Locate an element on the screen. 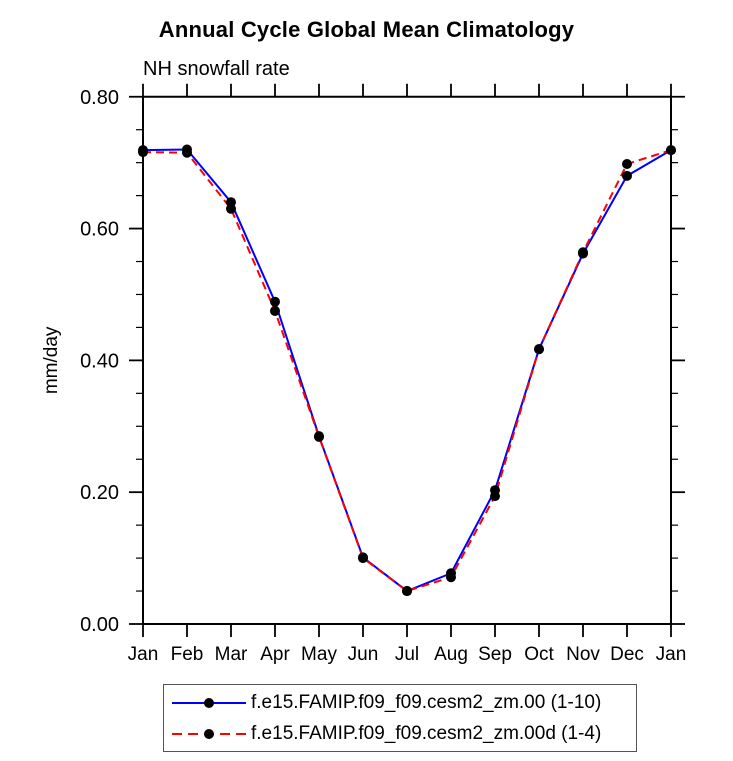 The height and width of the screenshot is (761, 733). x-tick-label: Nov is located at coordinates (583, 654).